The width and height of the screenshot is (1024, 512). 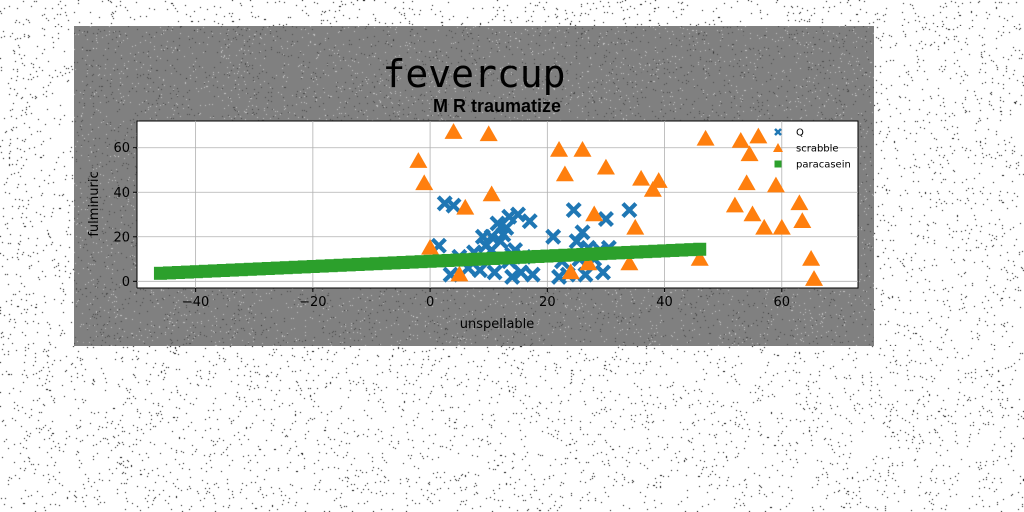 What do you see at coordinates (121, 193) in the screenshot?
I see `y-tick-label: 40` at bounding box center [121, 193].